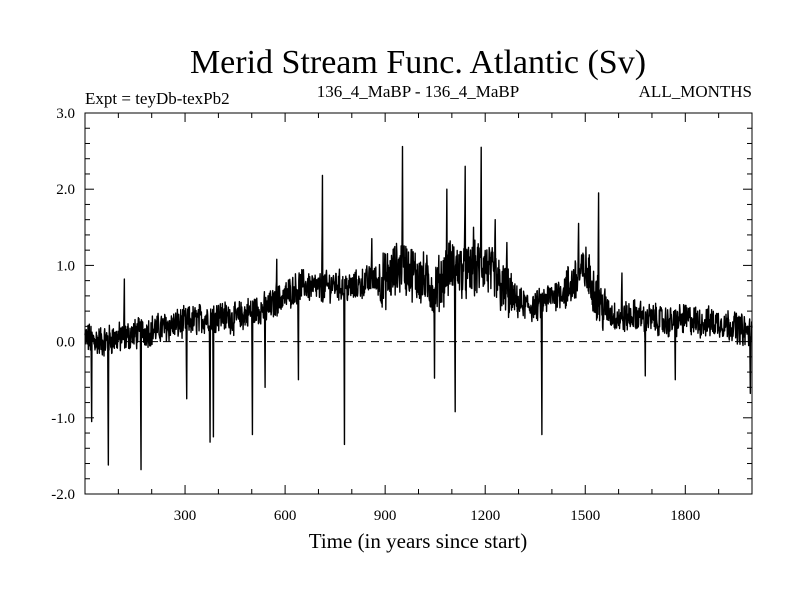  I want to click on x-tick-label: 600, so click(285, 516).